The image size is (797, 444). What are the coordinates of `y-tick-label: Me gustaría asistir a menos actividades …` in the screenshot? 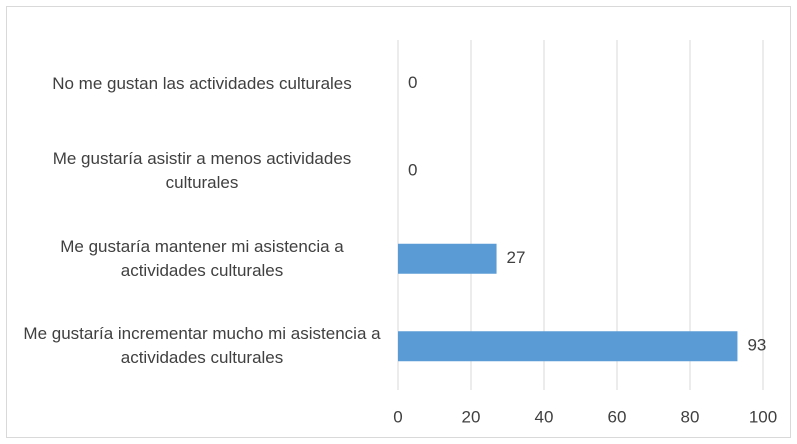 It's located at (202, 171).